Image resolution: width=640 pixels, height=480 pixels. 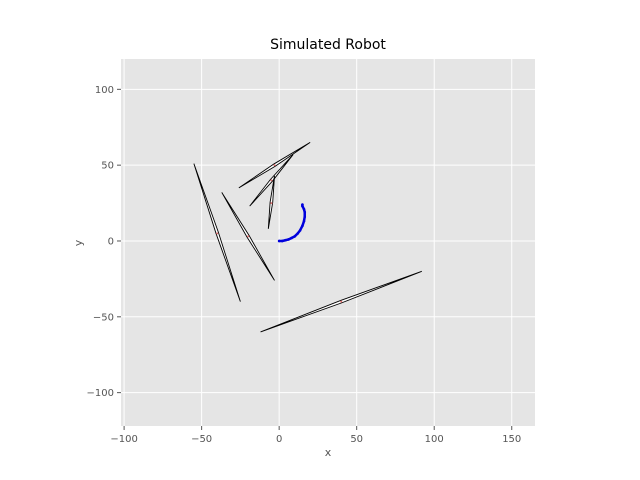 What do you see at coordinates (107, 166) in the screenshot?
I see `y-tick-label: 50` at bounding box center [107, 166].